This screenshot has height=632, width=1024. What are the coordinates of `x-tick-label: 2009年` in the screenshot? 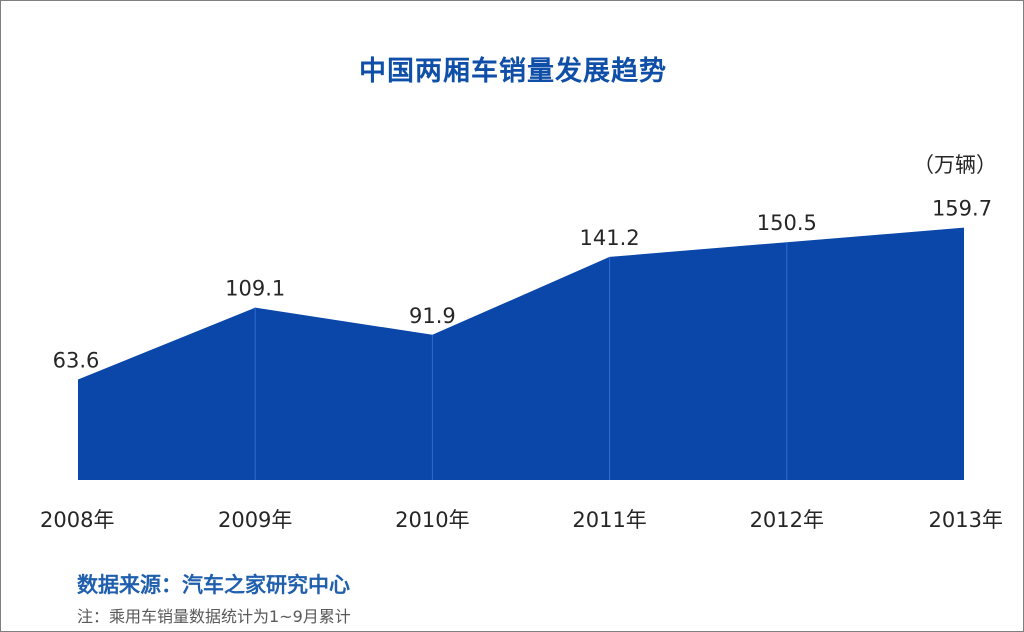 It's located at (255, 520).